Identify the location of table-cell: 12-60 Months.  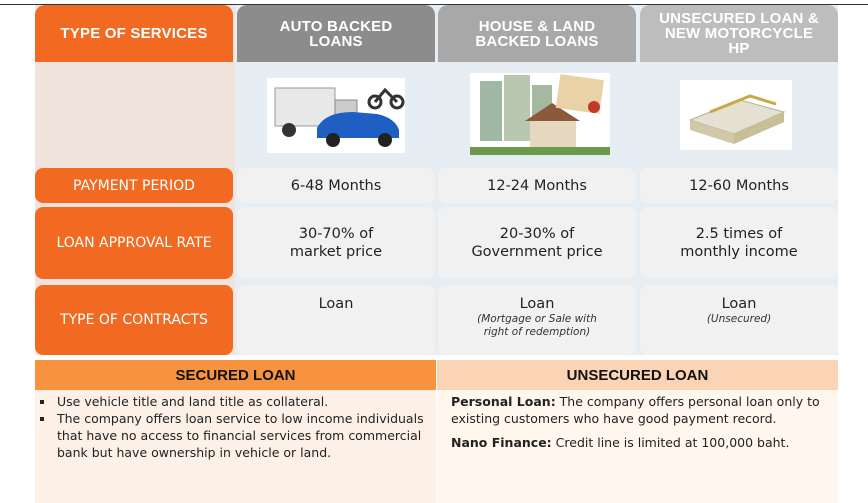
(739, 185).